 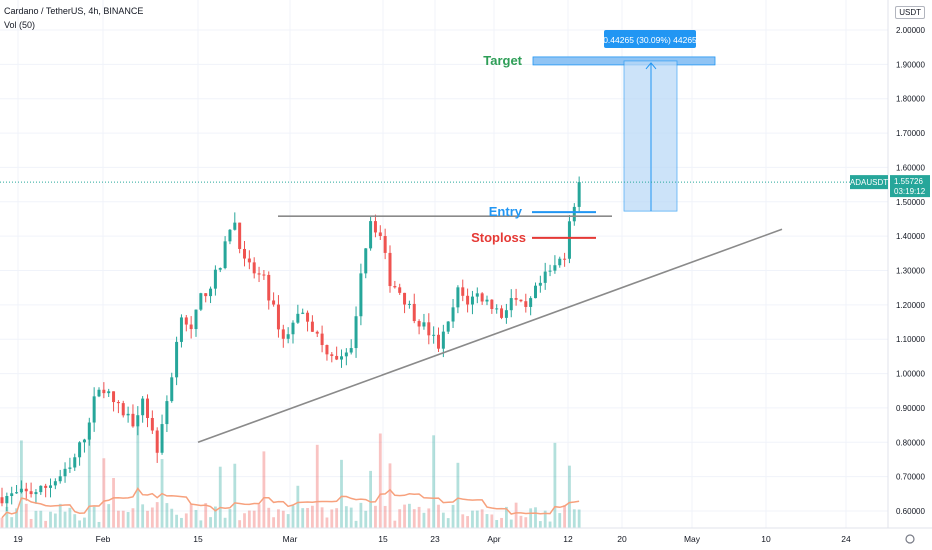 I want to click on price-tick-label: 0.70000, so click(x=910, y=477).